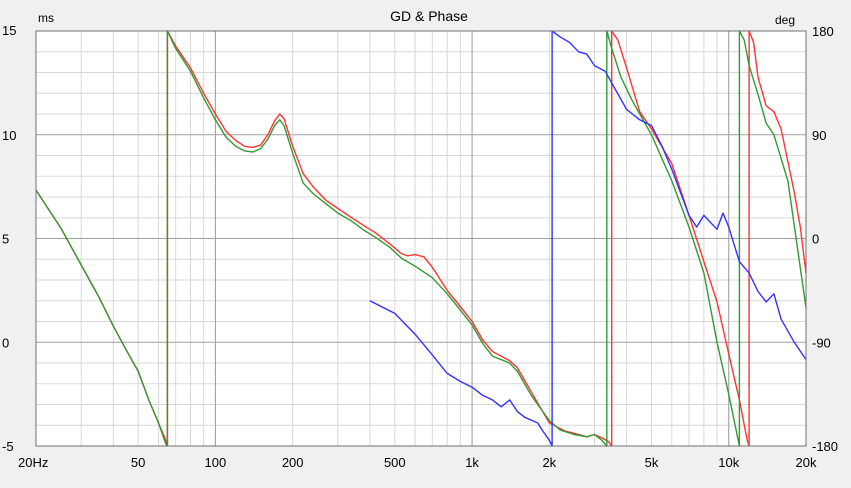  Describe the element at coordinates (293, 462) in the screenshot. I see `x-tick-label: 200` at that location.